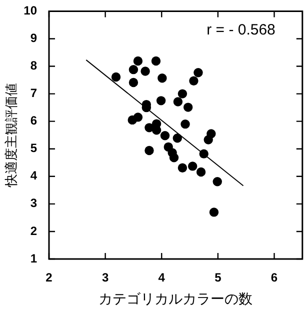 This screenshot has height=312, width=307. Describe the element at coordinates (34, 231) in the screenshot. I see `y-tick-label: 2` at that location.